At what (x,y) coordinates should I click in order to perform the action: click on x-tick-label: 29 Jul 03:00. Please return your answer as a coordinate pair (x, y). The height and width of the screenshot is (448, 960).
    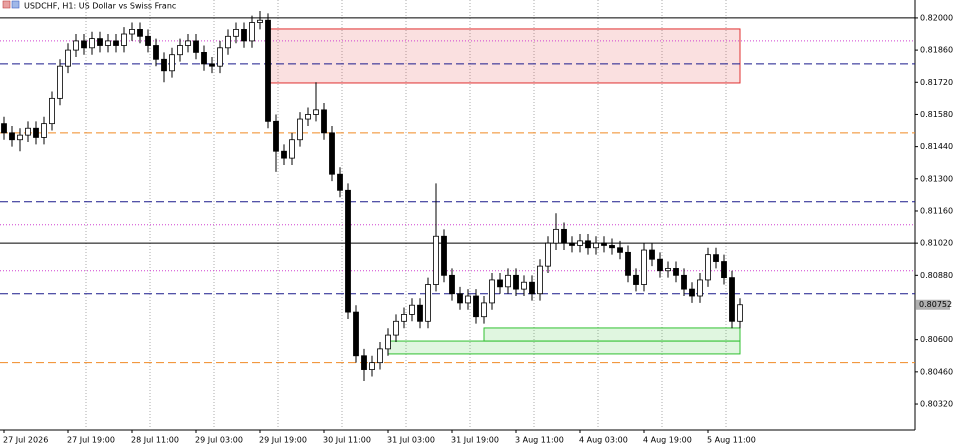
    Looking at the image, I should click on (219, 440).